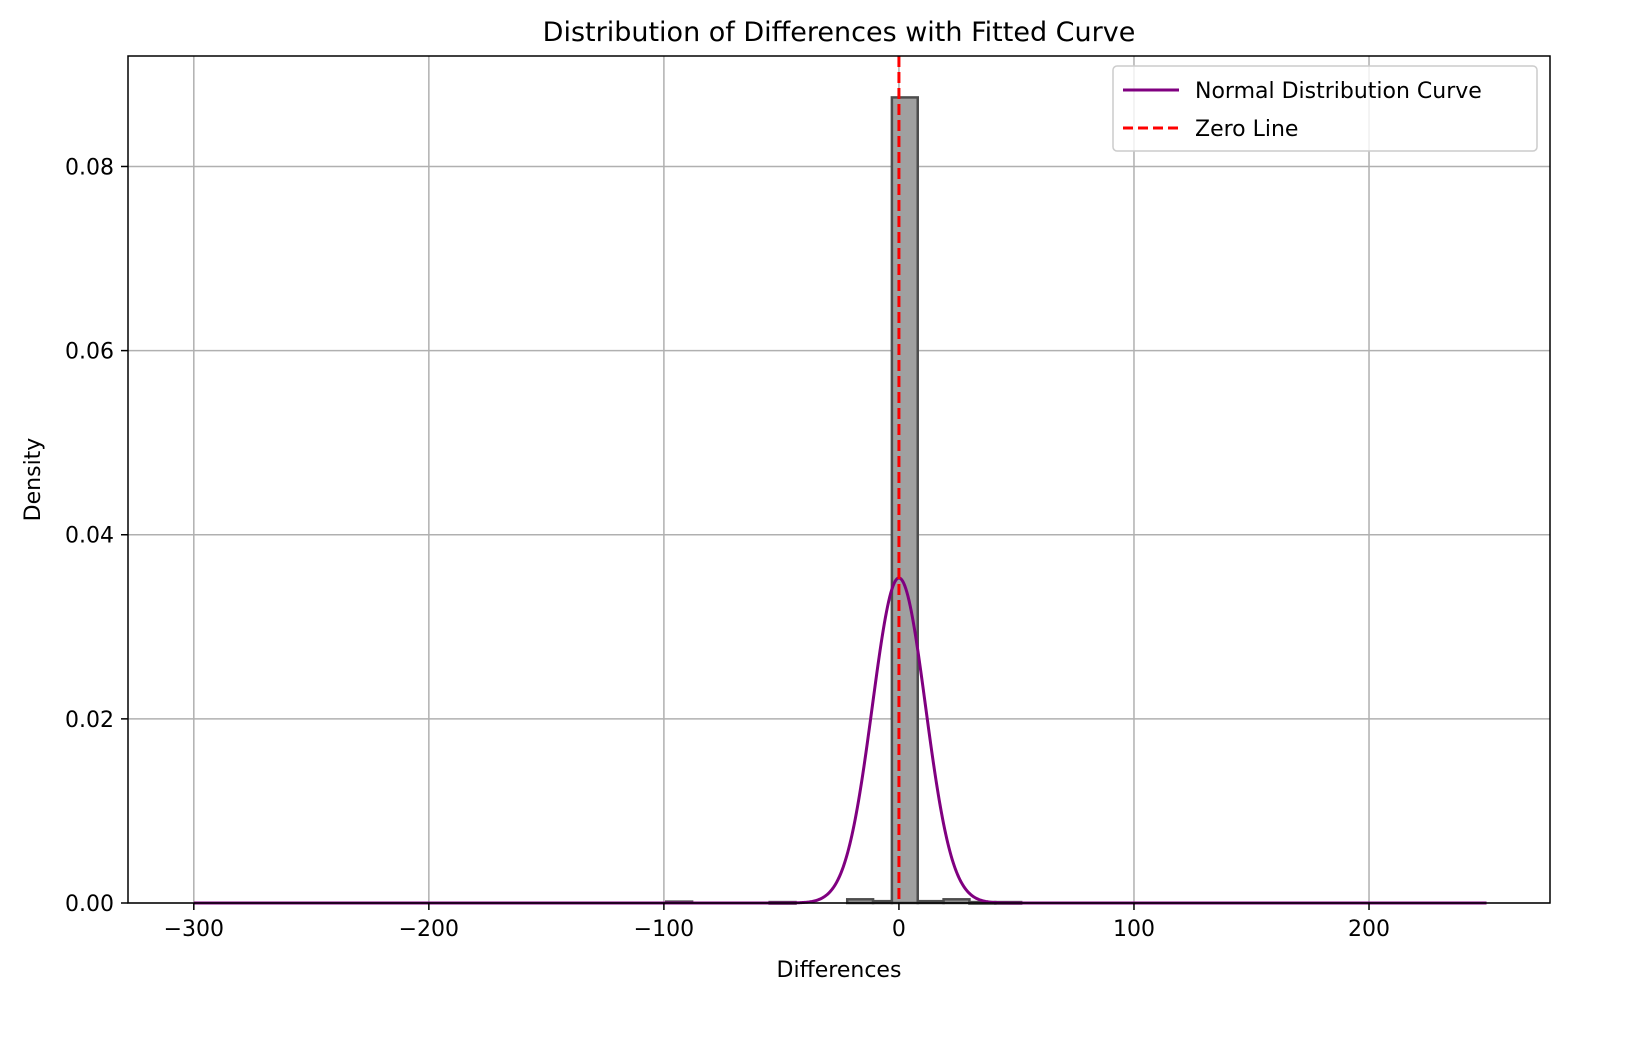 Image resolution: width=1641 pixels, height=1046 pixels. Describe the element at coordinates (89, 720) in the screenshot. I see `y-tick-label: 0.02` at that location.